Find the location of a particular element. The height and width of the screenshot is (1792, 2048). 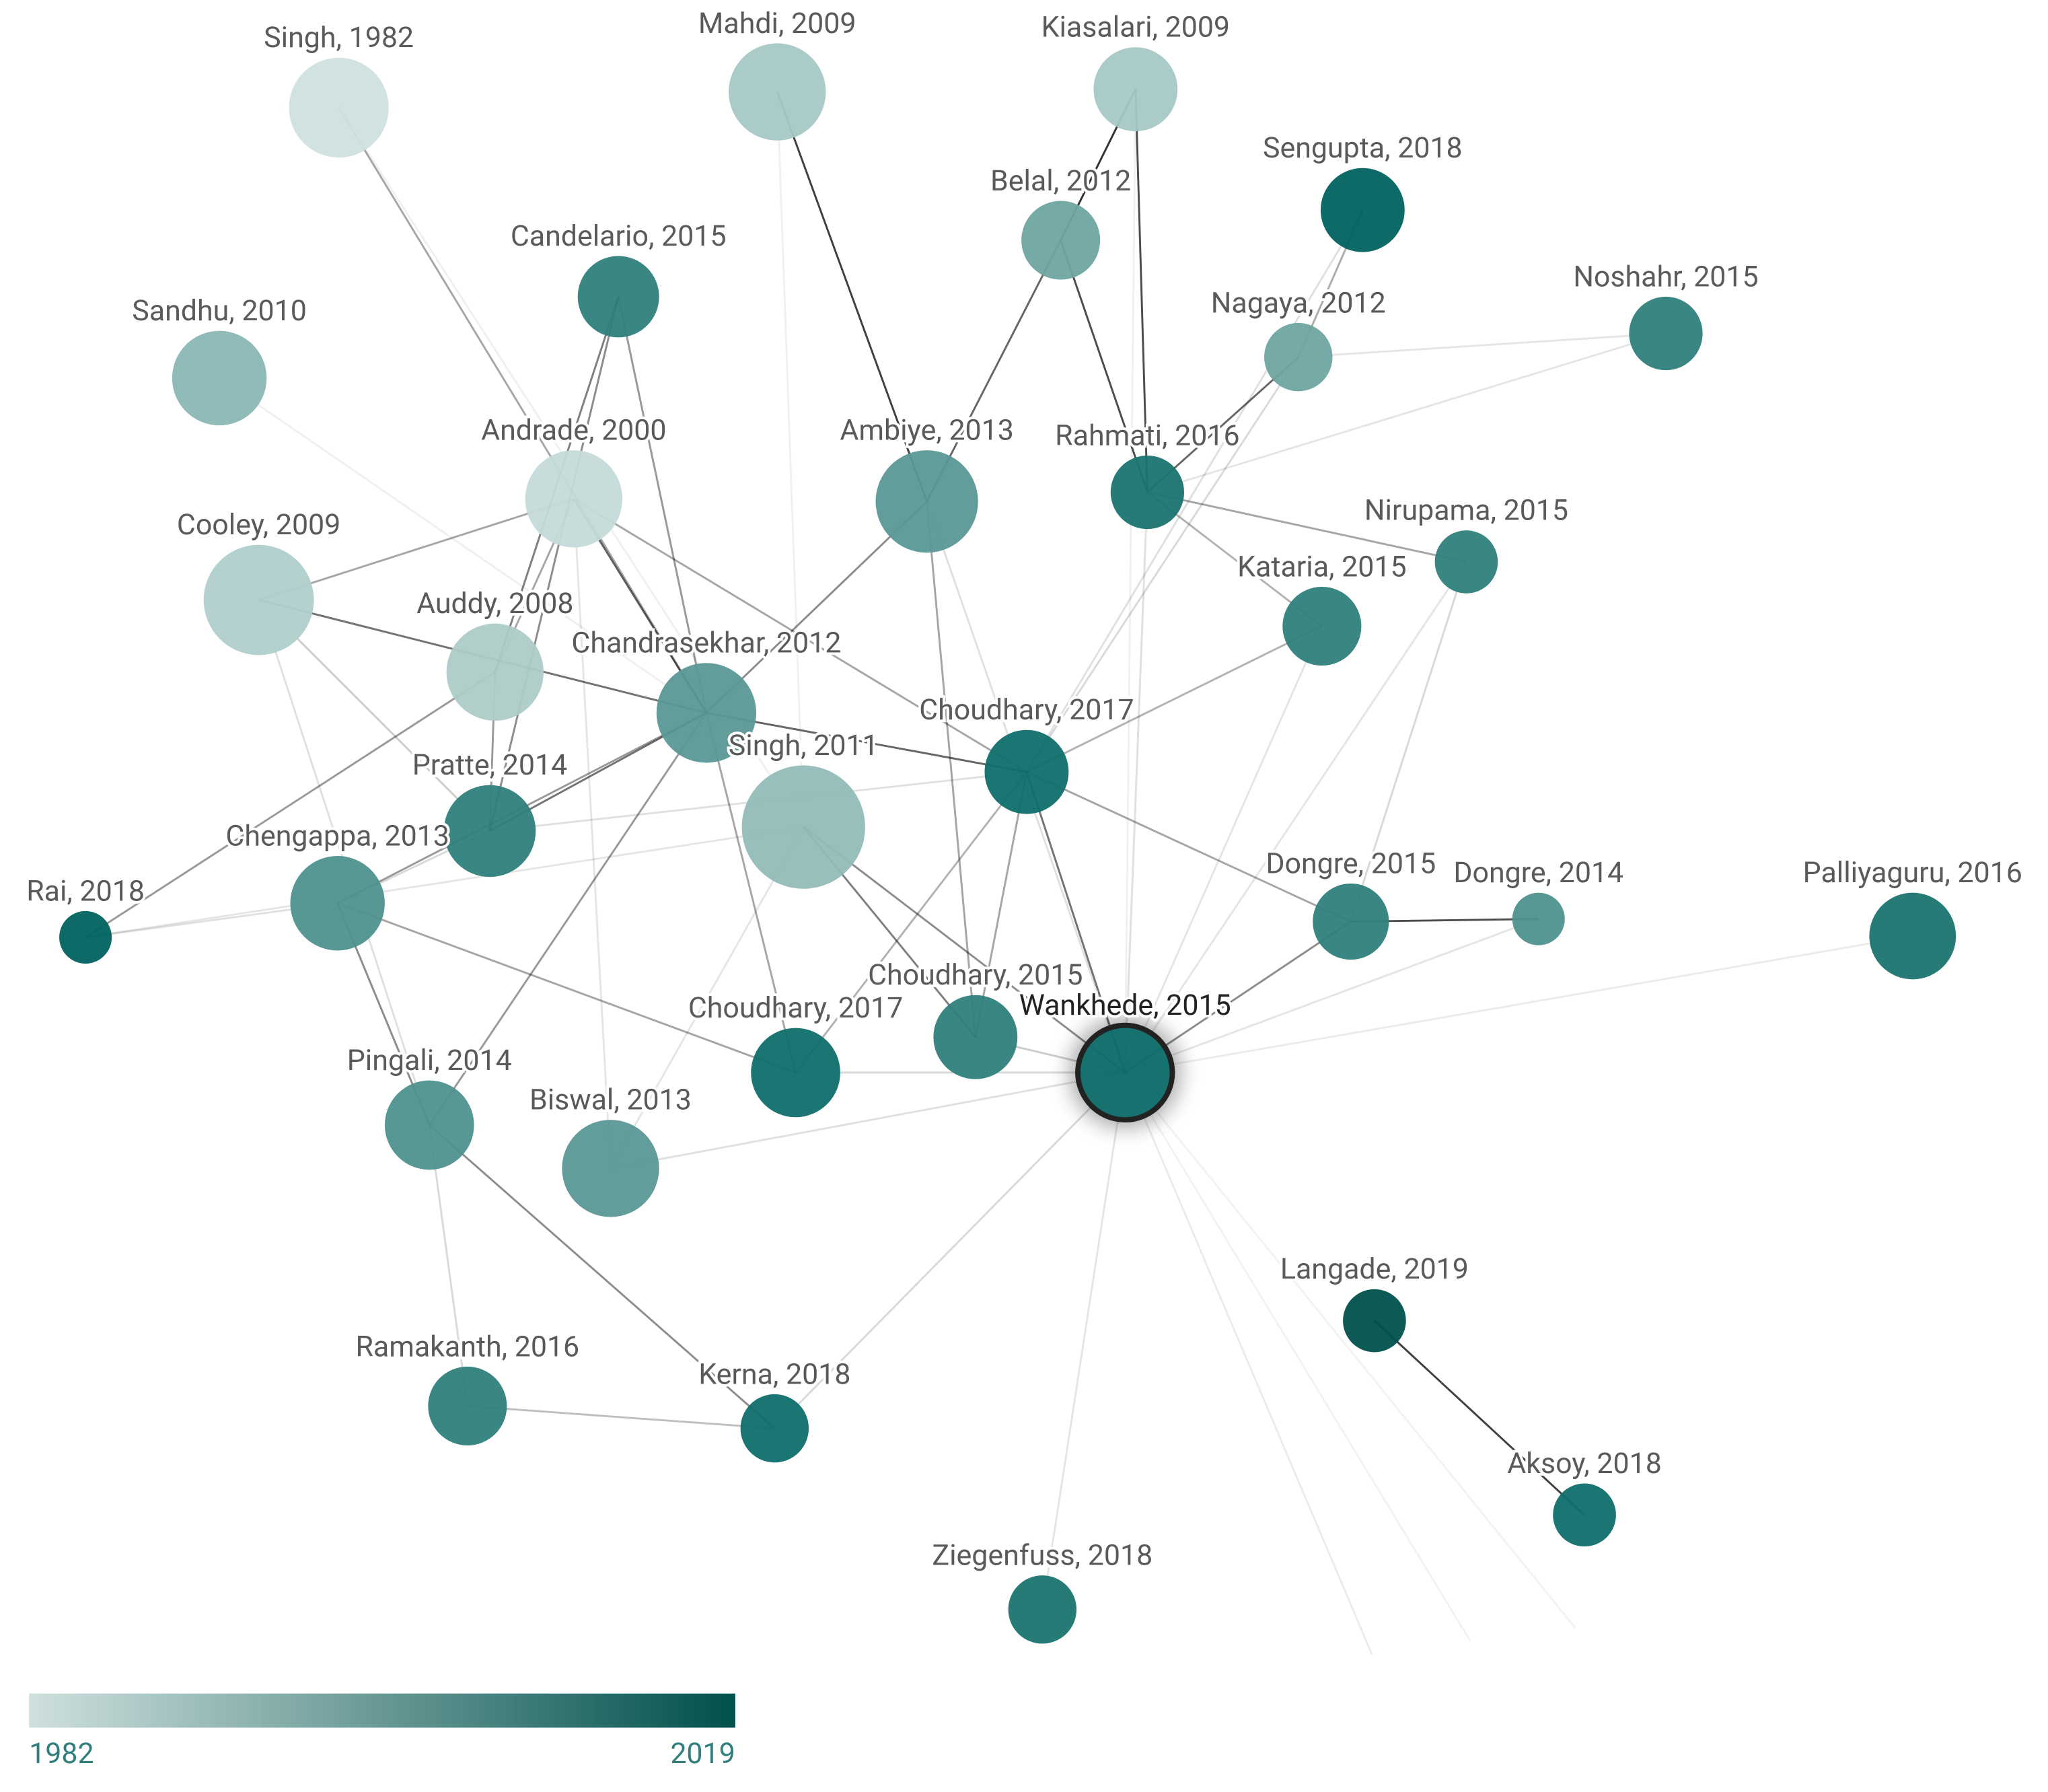

node-label: Palliyaguru, 2016 is located at coordinates (1912, 873).